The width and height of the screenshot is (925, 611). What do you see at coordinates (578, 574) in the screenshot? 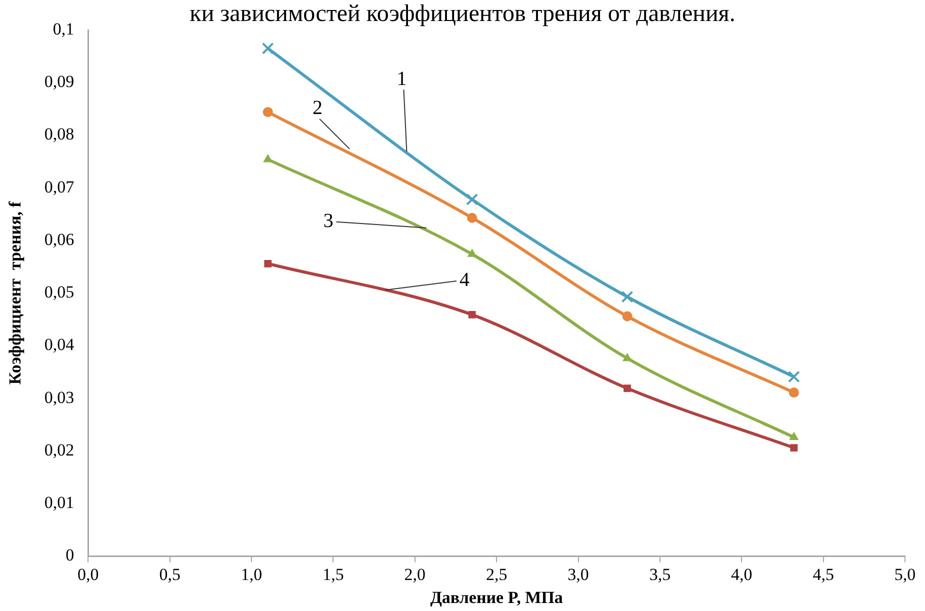
I see `x-tick-label: 3,0` at bounding box center [578, 574].